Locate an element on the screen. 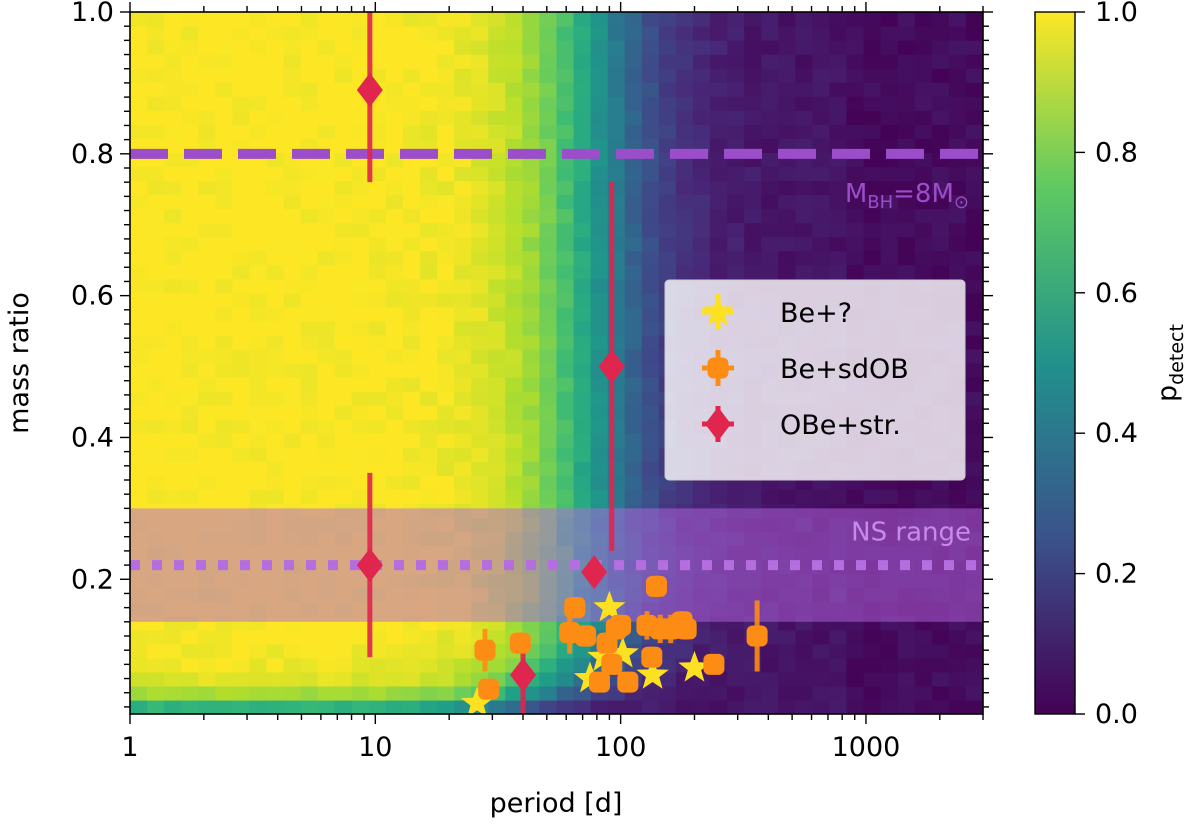 The image size is (1200, 826). colorbar-label-main: p is located at coordinates (1167, 393).